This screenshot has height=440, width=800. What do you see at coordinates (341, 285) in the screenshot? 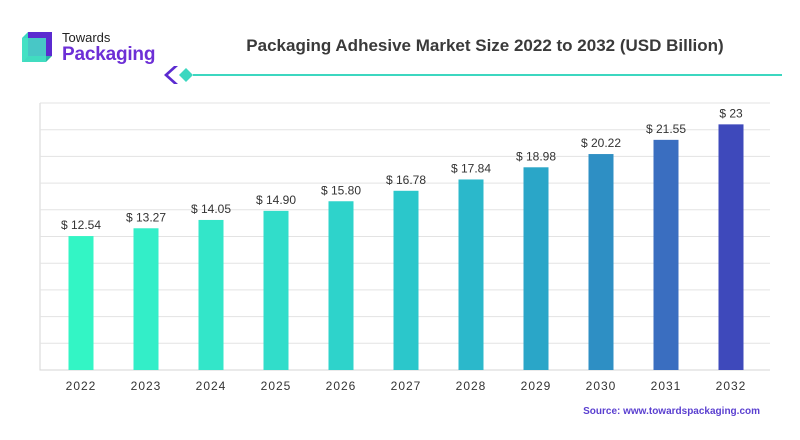
I see `bar-2026` at bounding box center [341, 285].